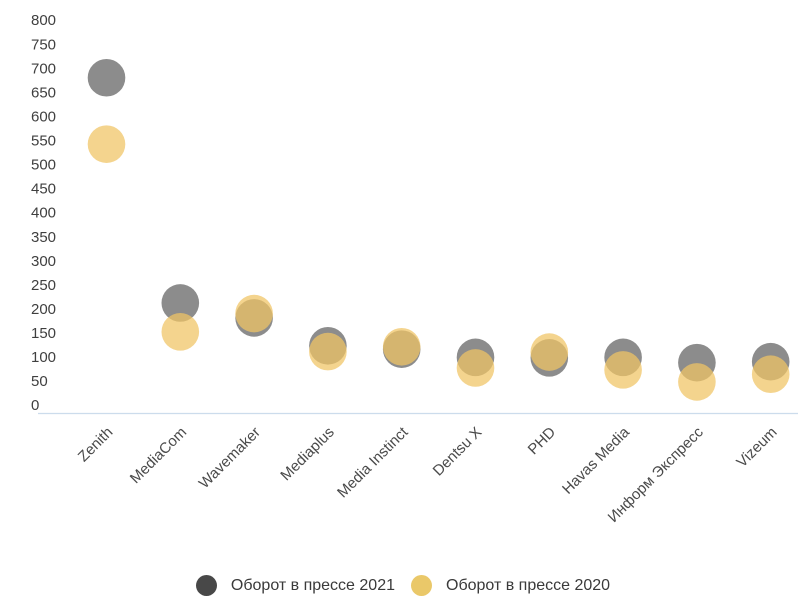  Describe the element at coordinates (542, 441) in the screenshot. I see `x-category-label-phd: PHD` at that location.